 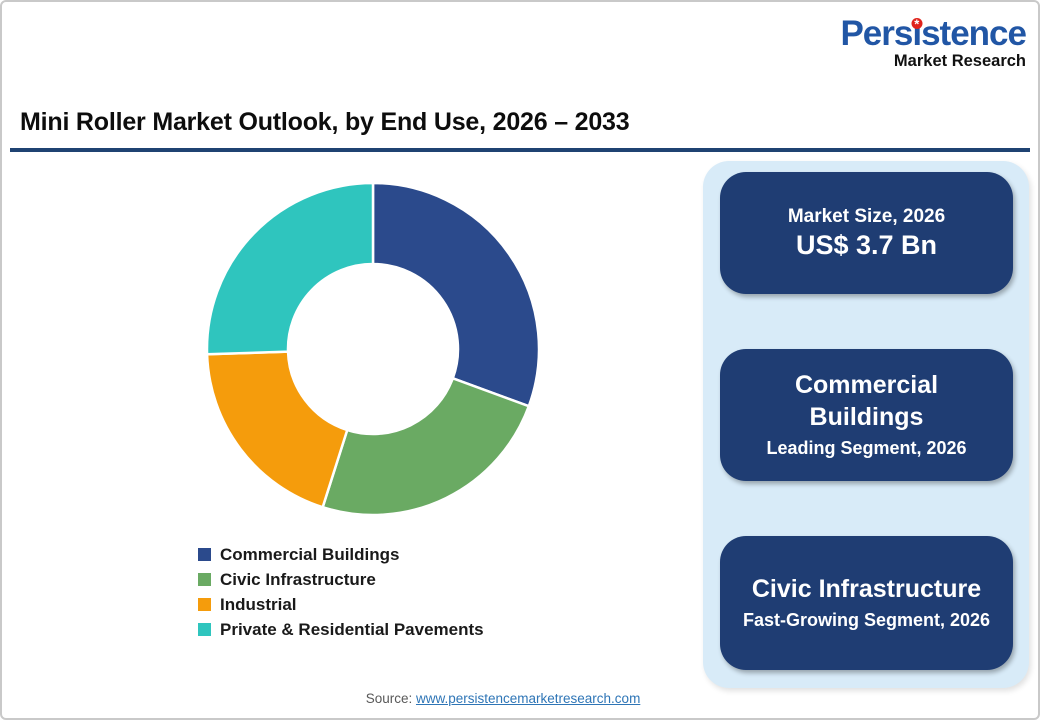 What do you see at coordinates (528, 698) in the screenshot?
I see `source-link: www.persistencemarketresearch.com` at bounding box center [528, 698].